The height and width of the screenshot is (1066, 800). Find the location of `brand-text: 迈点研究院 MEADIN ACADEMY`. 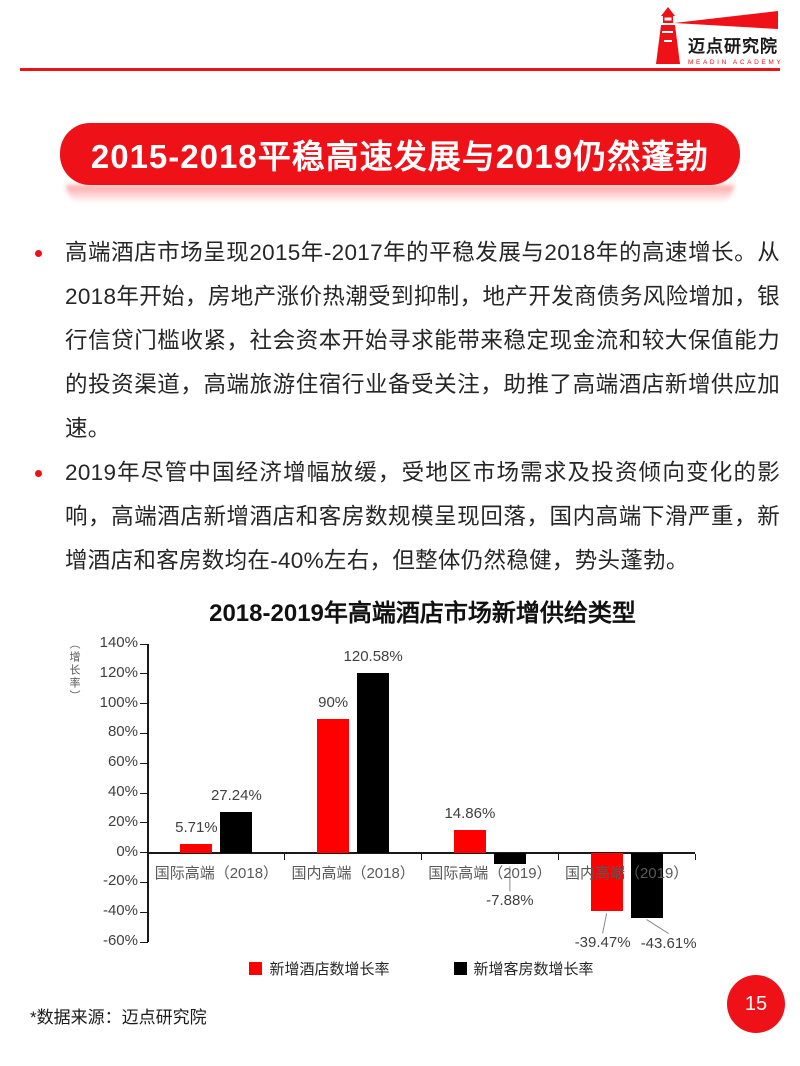

brand-text: 迈点研究院 MEADIN ACADEMY is located at coordinates (736, 49).